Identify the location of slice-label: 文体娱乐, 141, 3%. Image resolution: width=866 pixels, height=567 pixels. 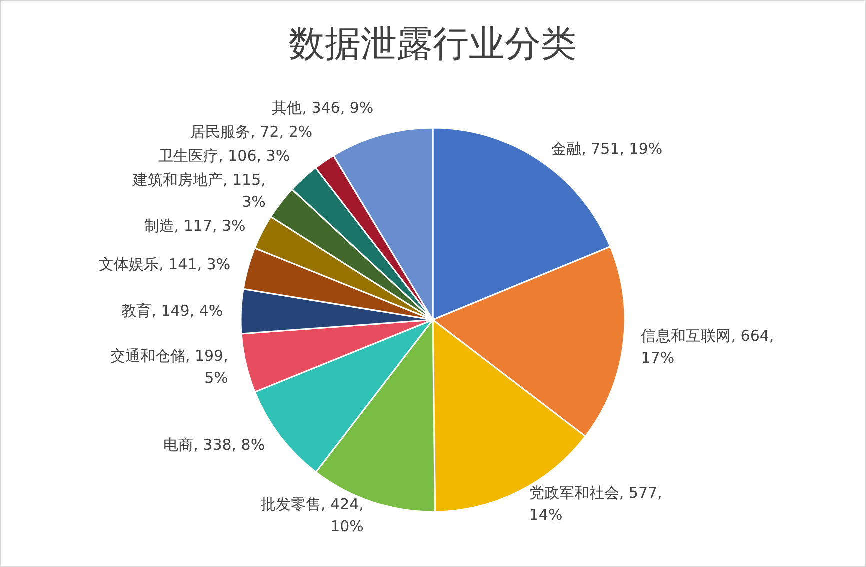
(165, 265).